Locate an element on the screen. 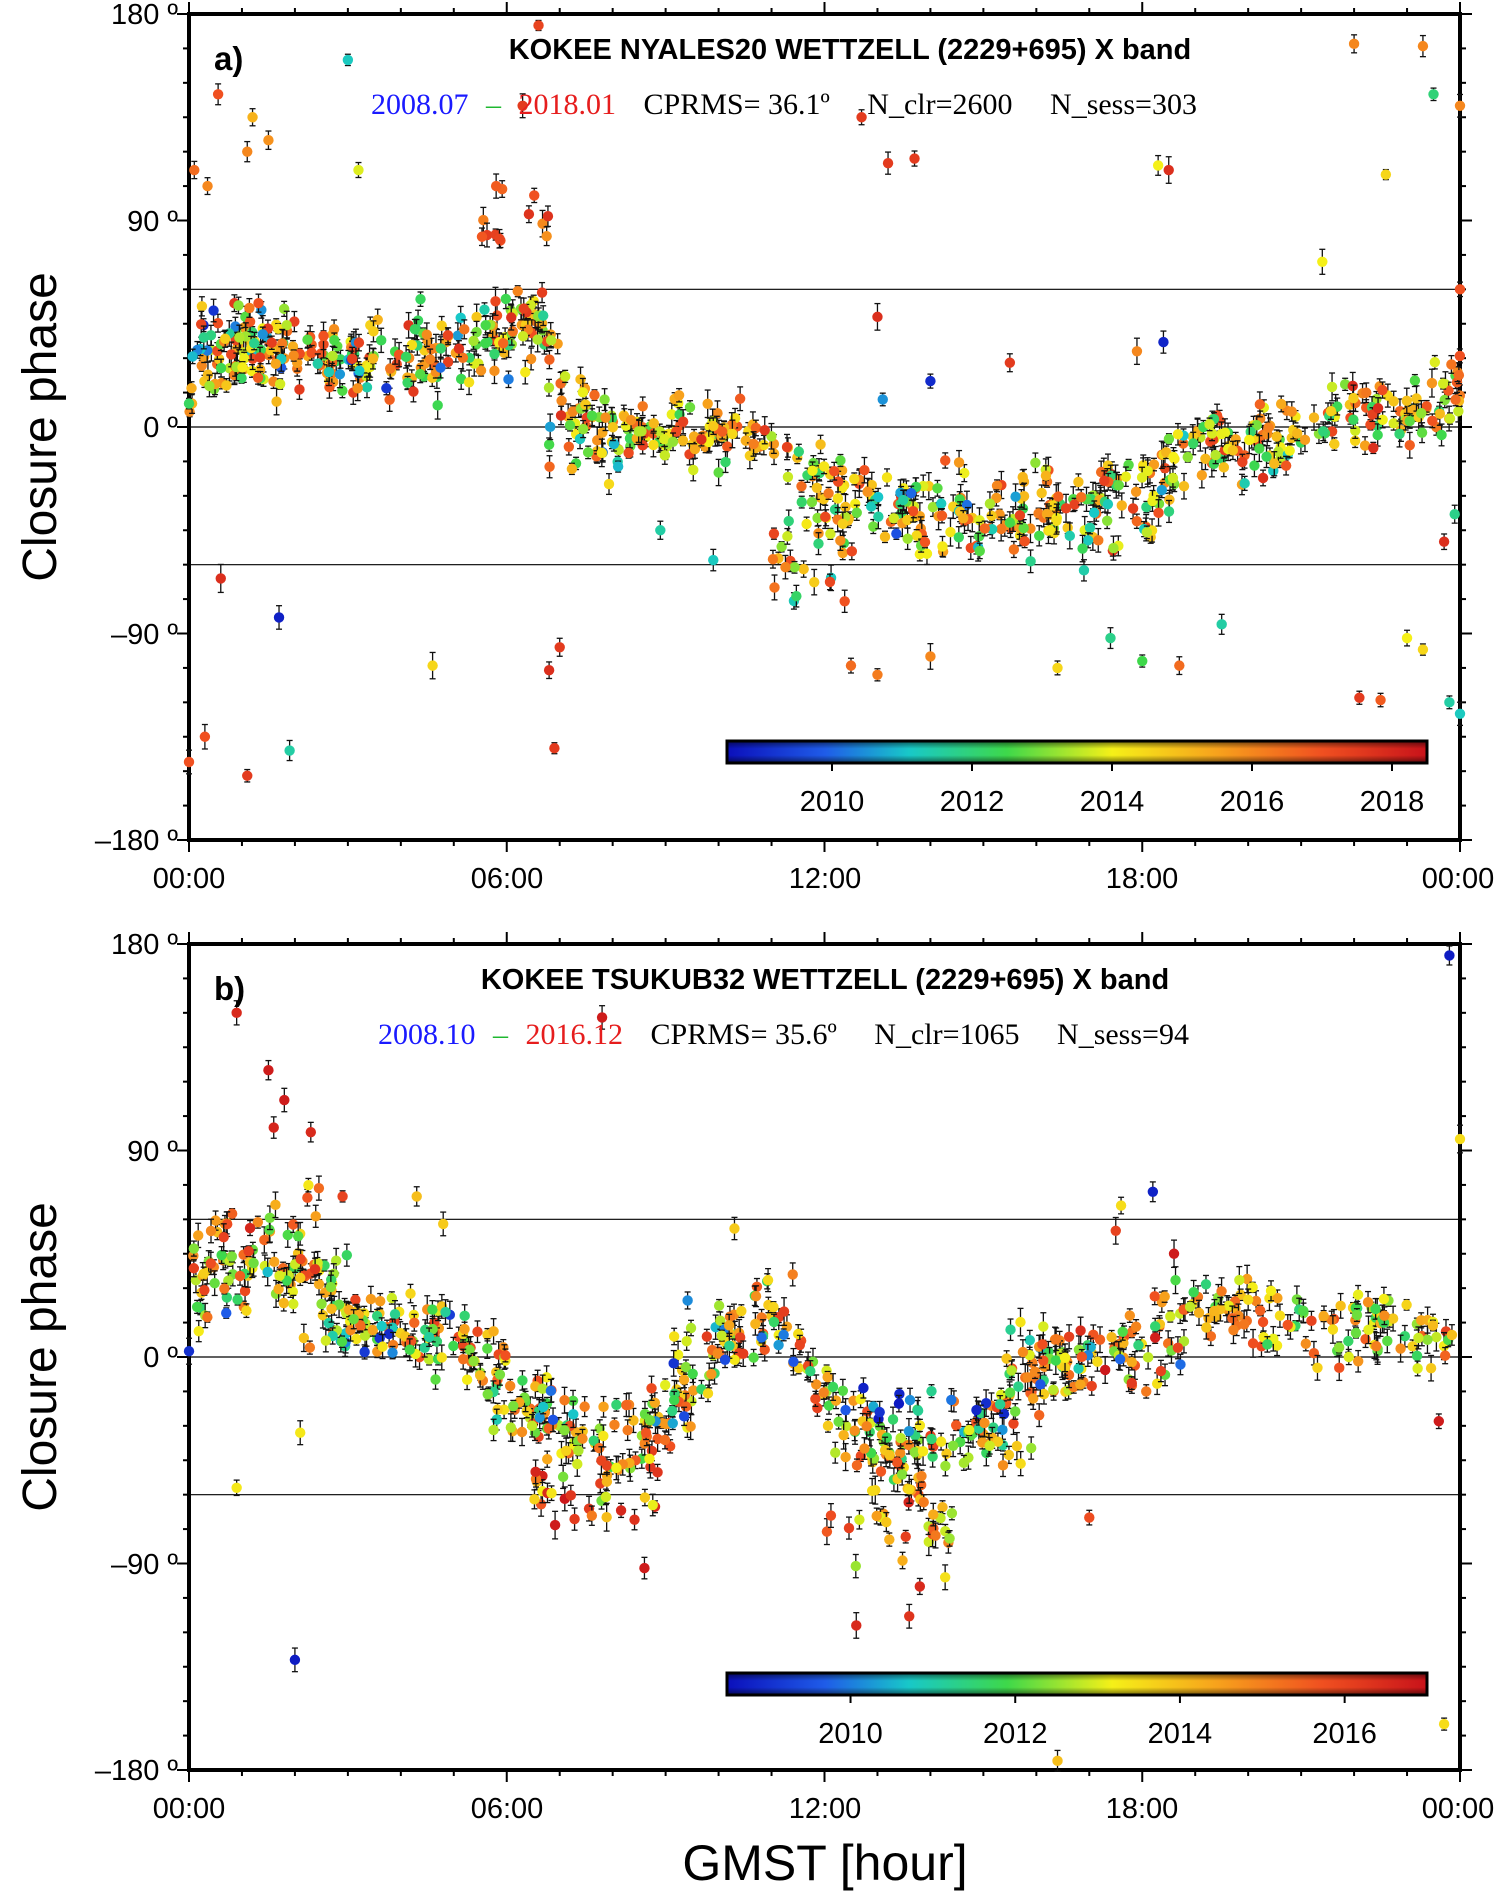  panel-label: a) is located at coordinates (228, 58).